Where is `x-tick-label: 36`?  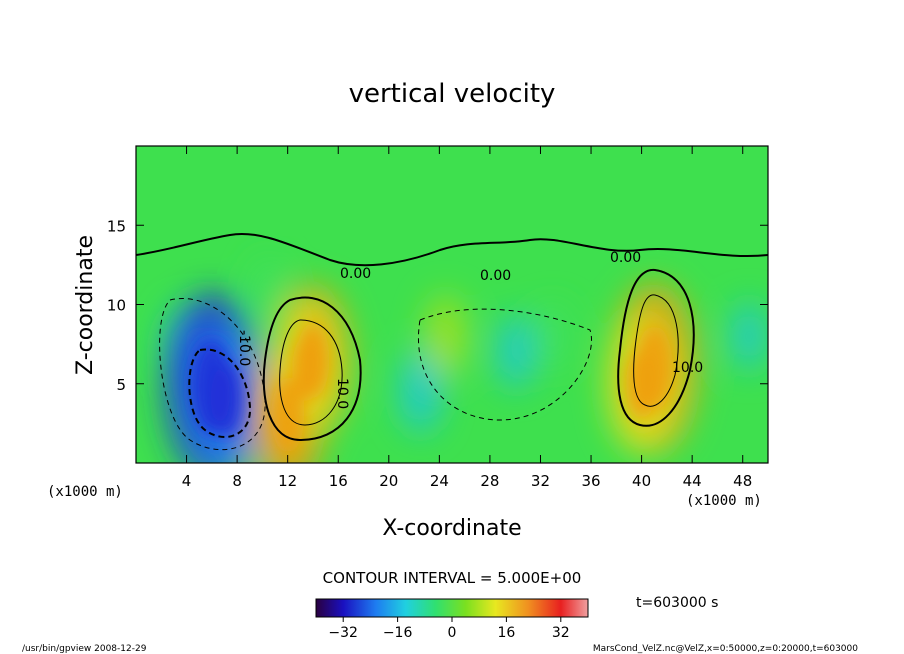
x-tick-label: 36 is located at coordinates (590, 481).